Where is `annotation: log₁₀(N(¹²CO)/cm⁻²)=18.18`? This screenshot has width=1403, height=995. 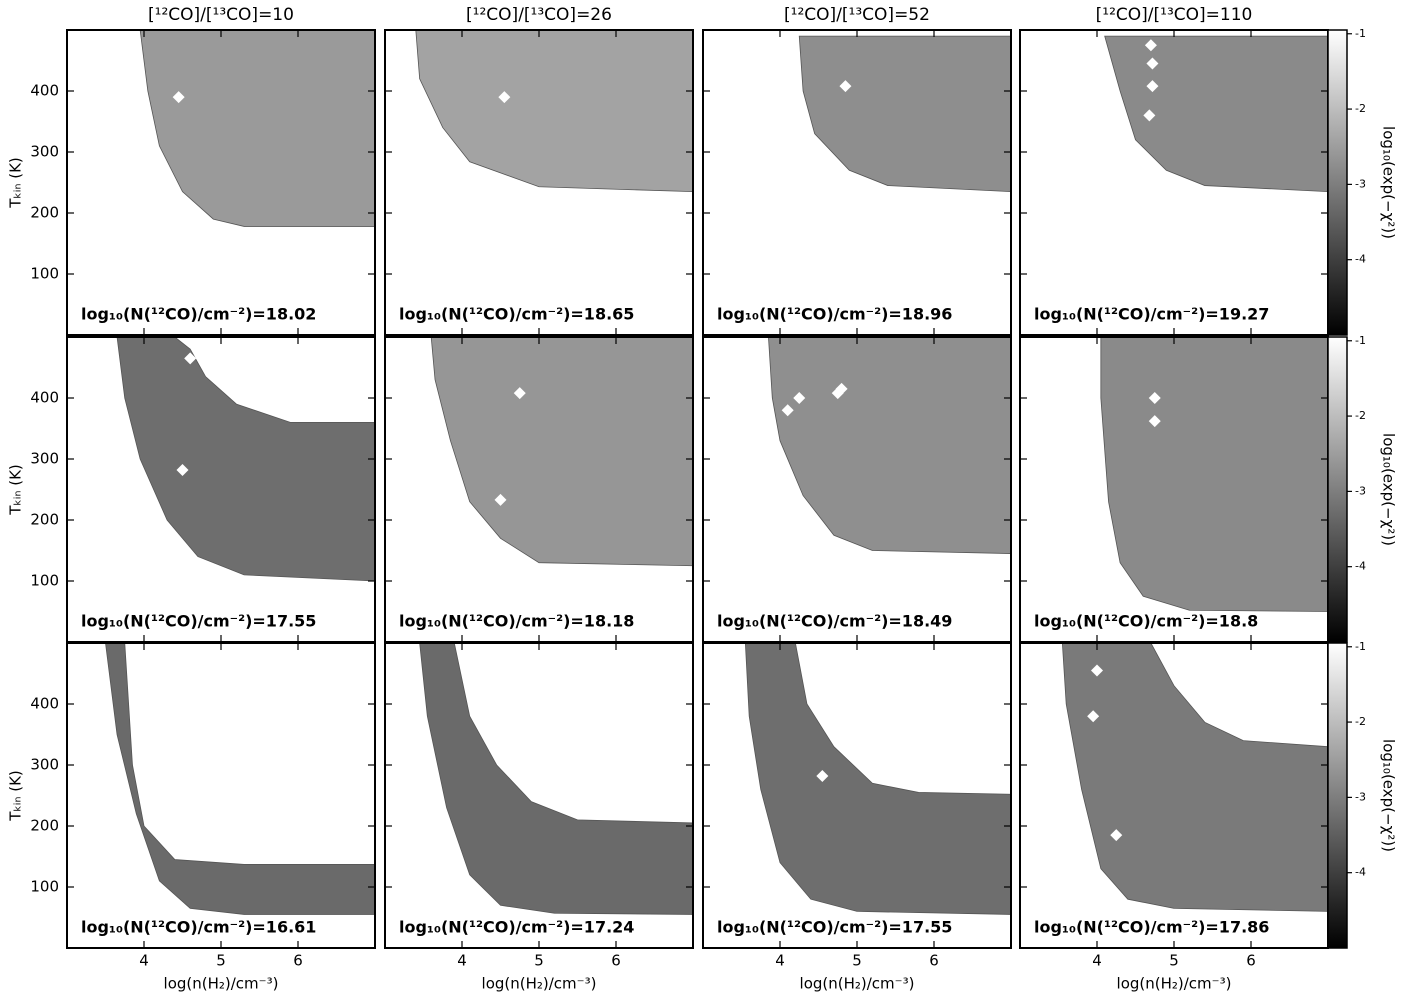 annotation: log₁₀(N(¹²CO)/cm⁻²)=18.18 is located at coordinates (516, 621).